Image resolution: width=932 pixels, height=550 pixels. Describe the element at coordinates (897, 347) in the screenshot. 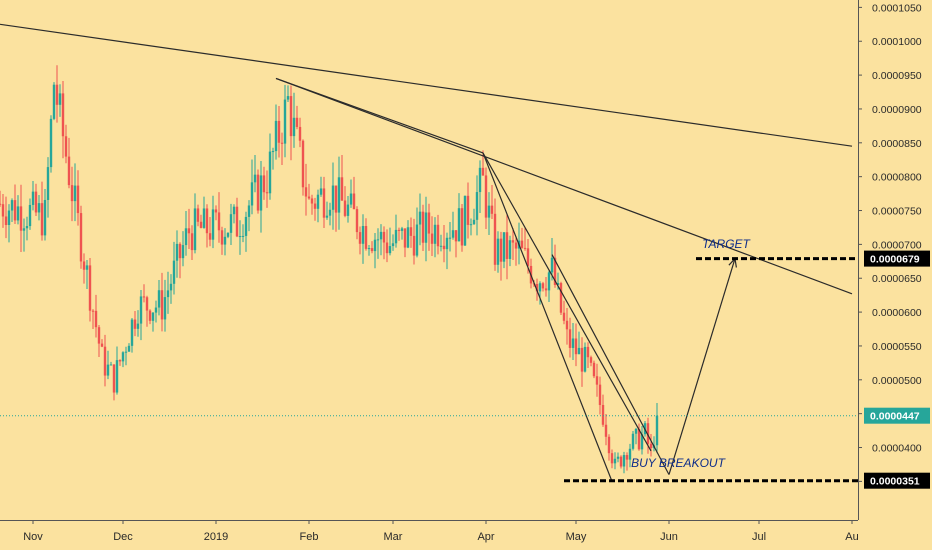

I see `price-tick-label: 0.0000550` at that location.